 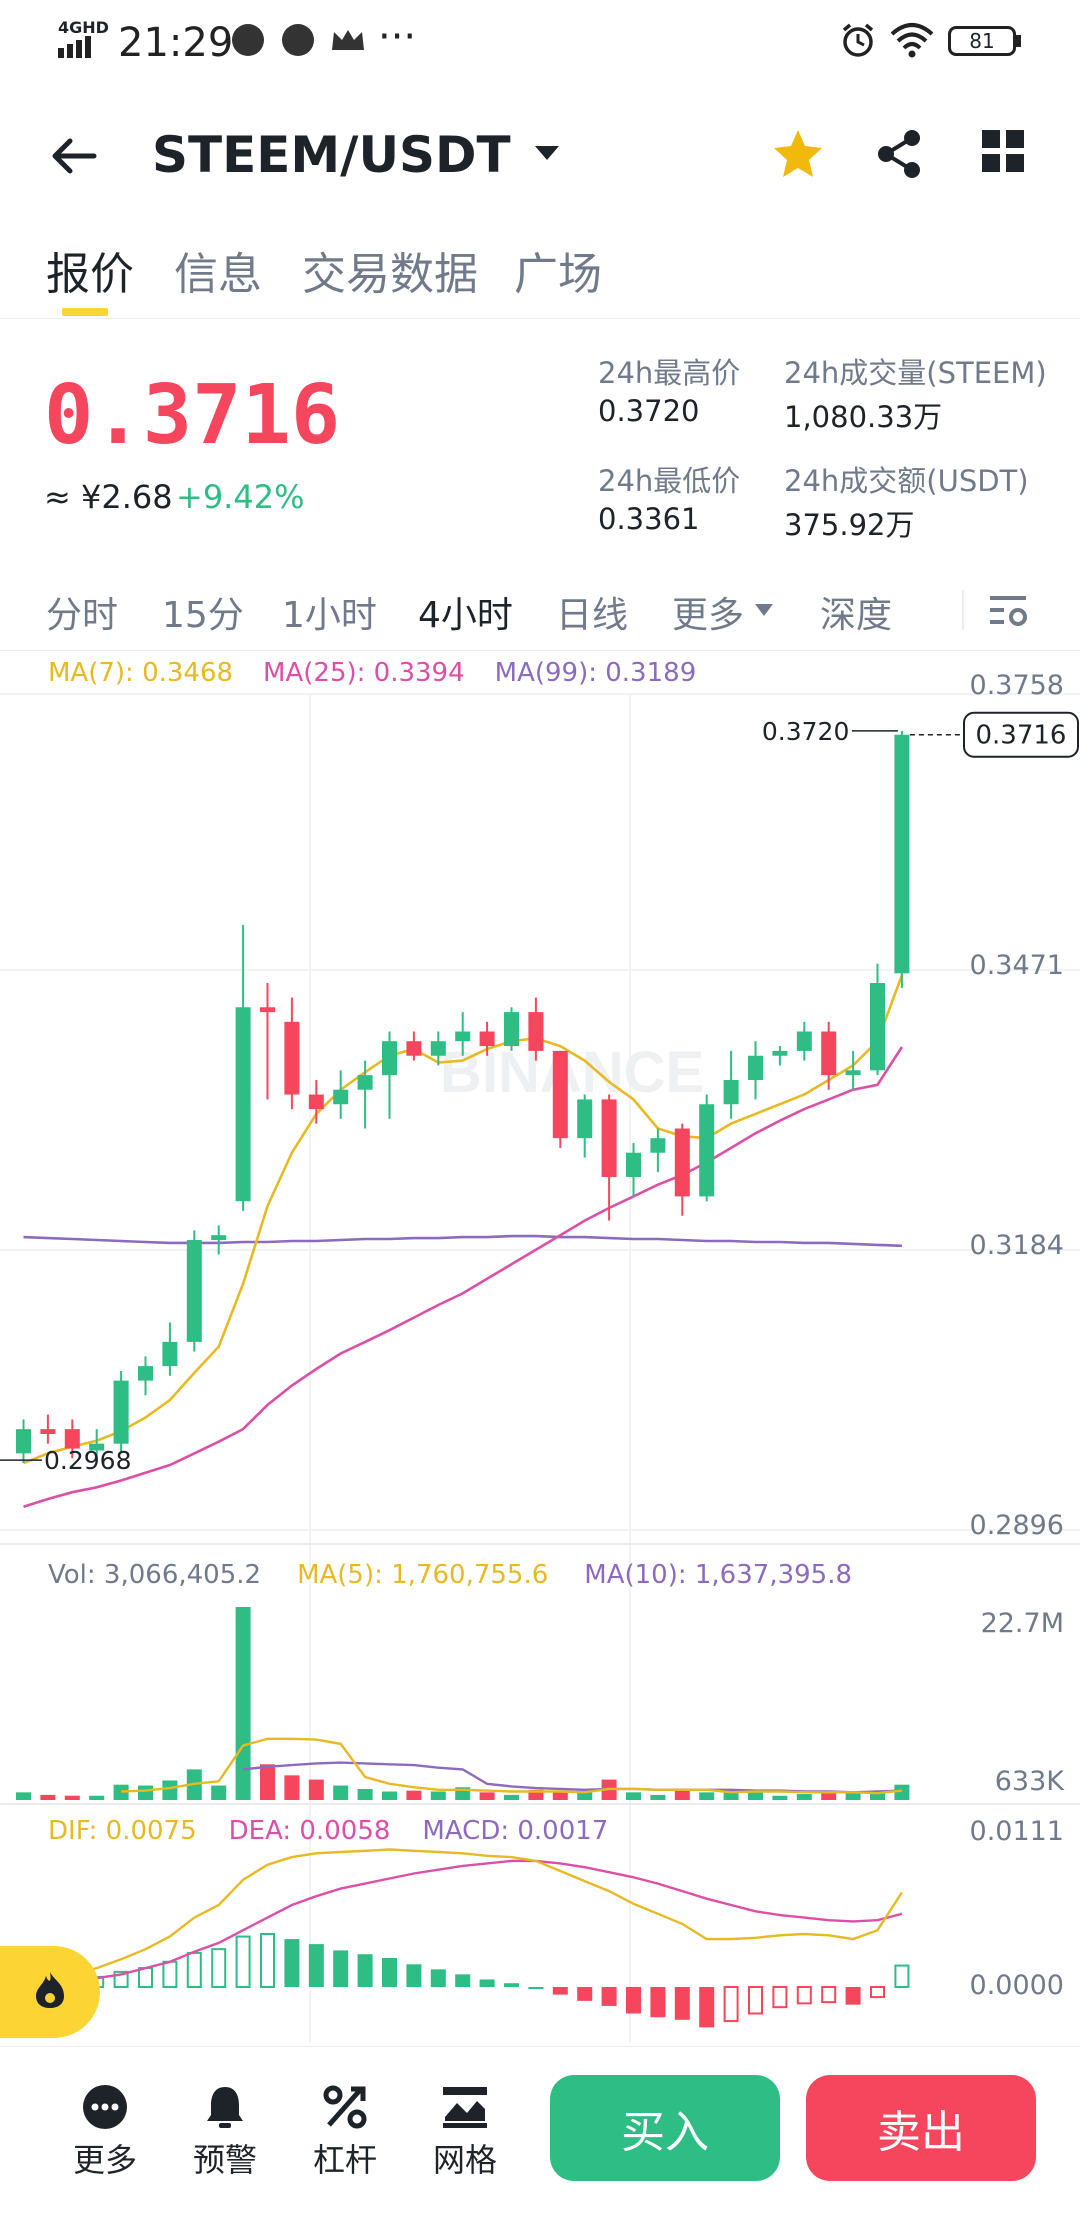 I want to click on interval-more-dropdown: 更多, so click(x=723, y=612).